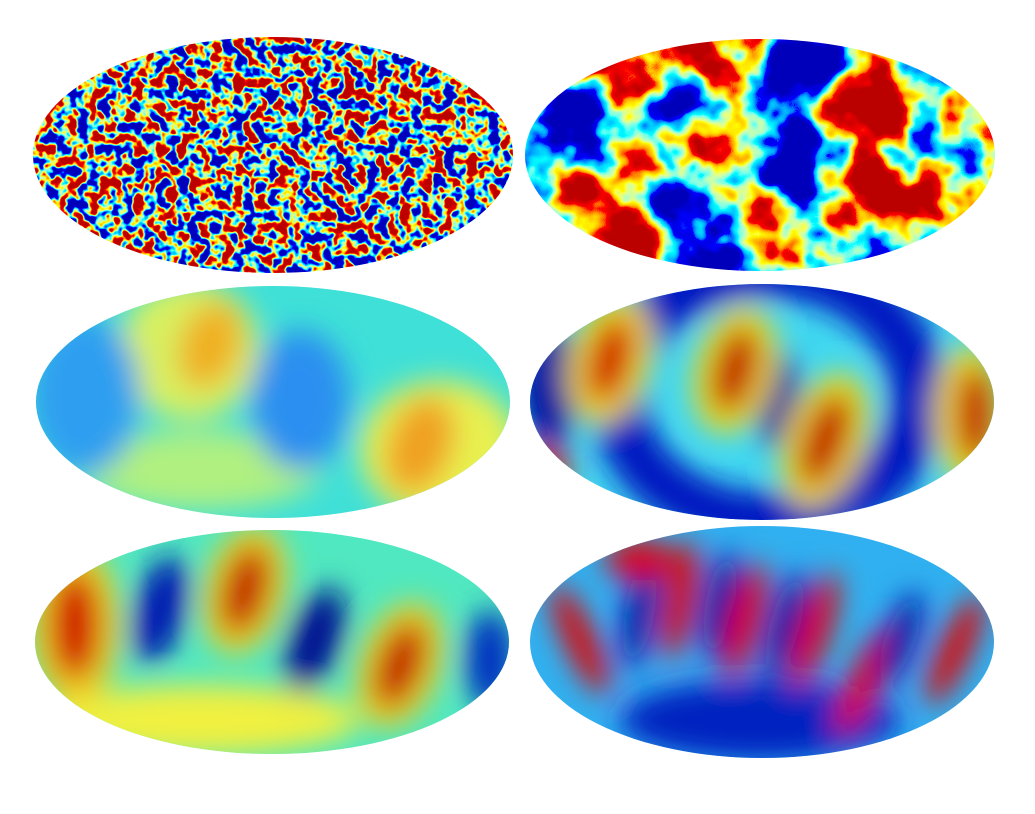 Image resolution: width=1035 pixels, height=814 pixels. I want to click on map-noise-coarse, so click(760, 155).